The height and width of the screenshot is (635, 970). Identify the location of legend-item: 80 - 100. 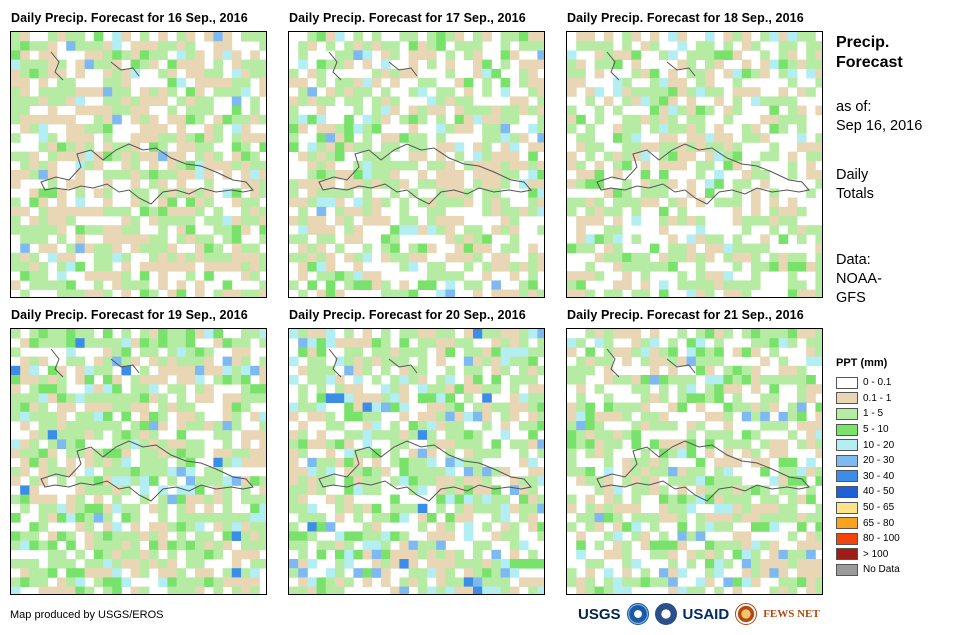
(868, 539).